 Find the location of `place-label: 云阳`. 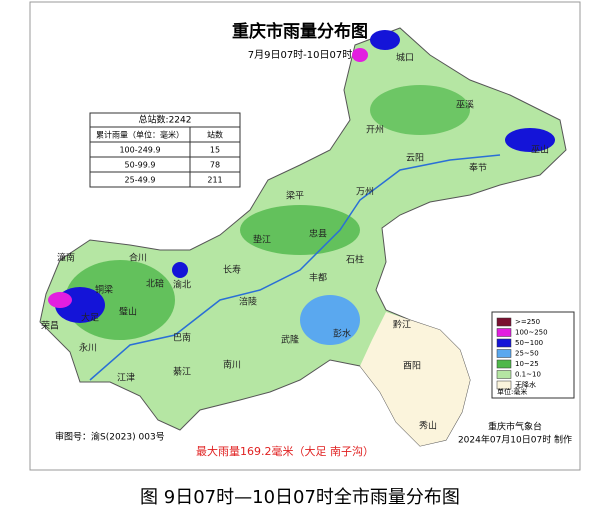

place-label: 云阳 is located at coordinates (415, 158).